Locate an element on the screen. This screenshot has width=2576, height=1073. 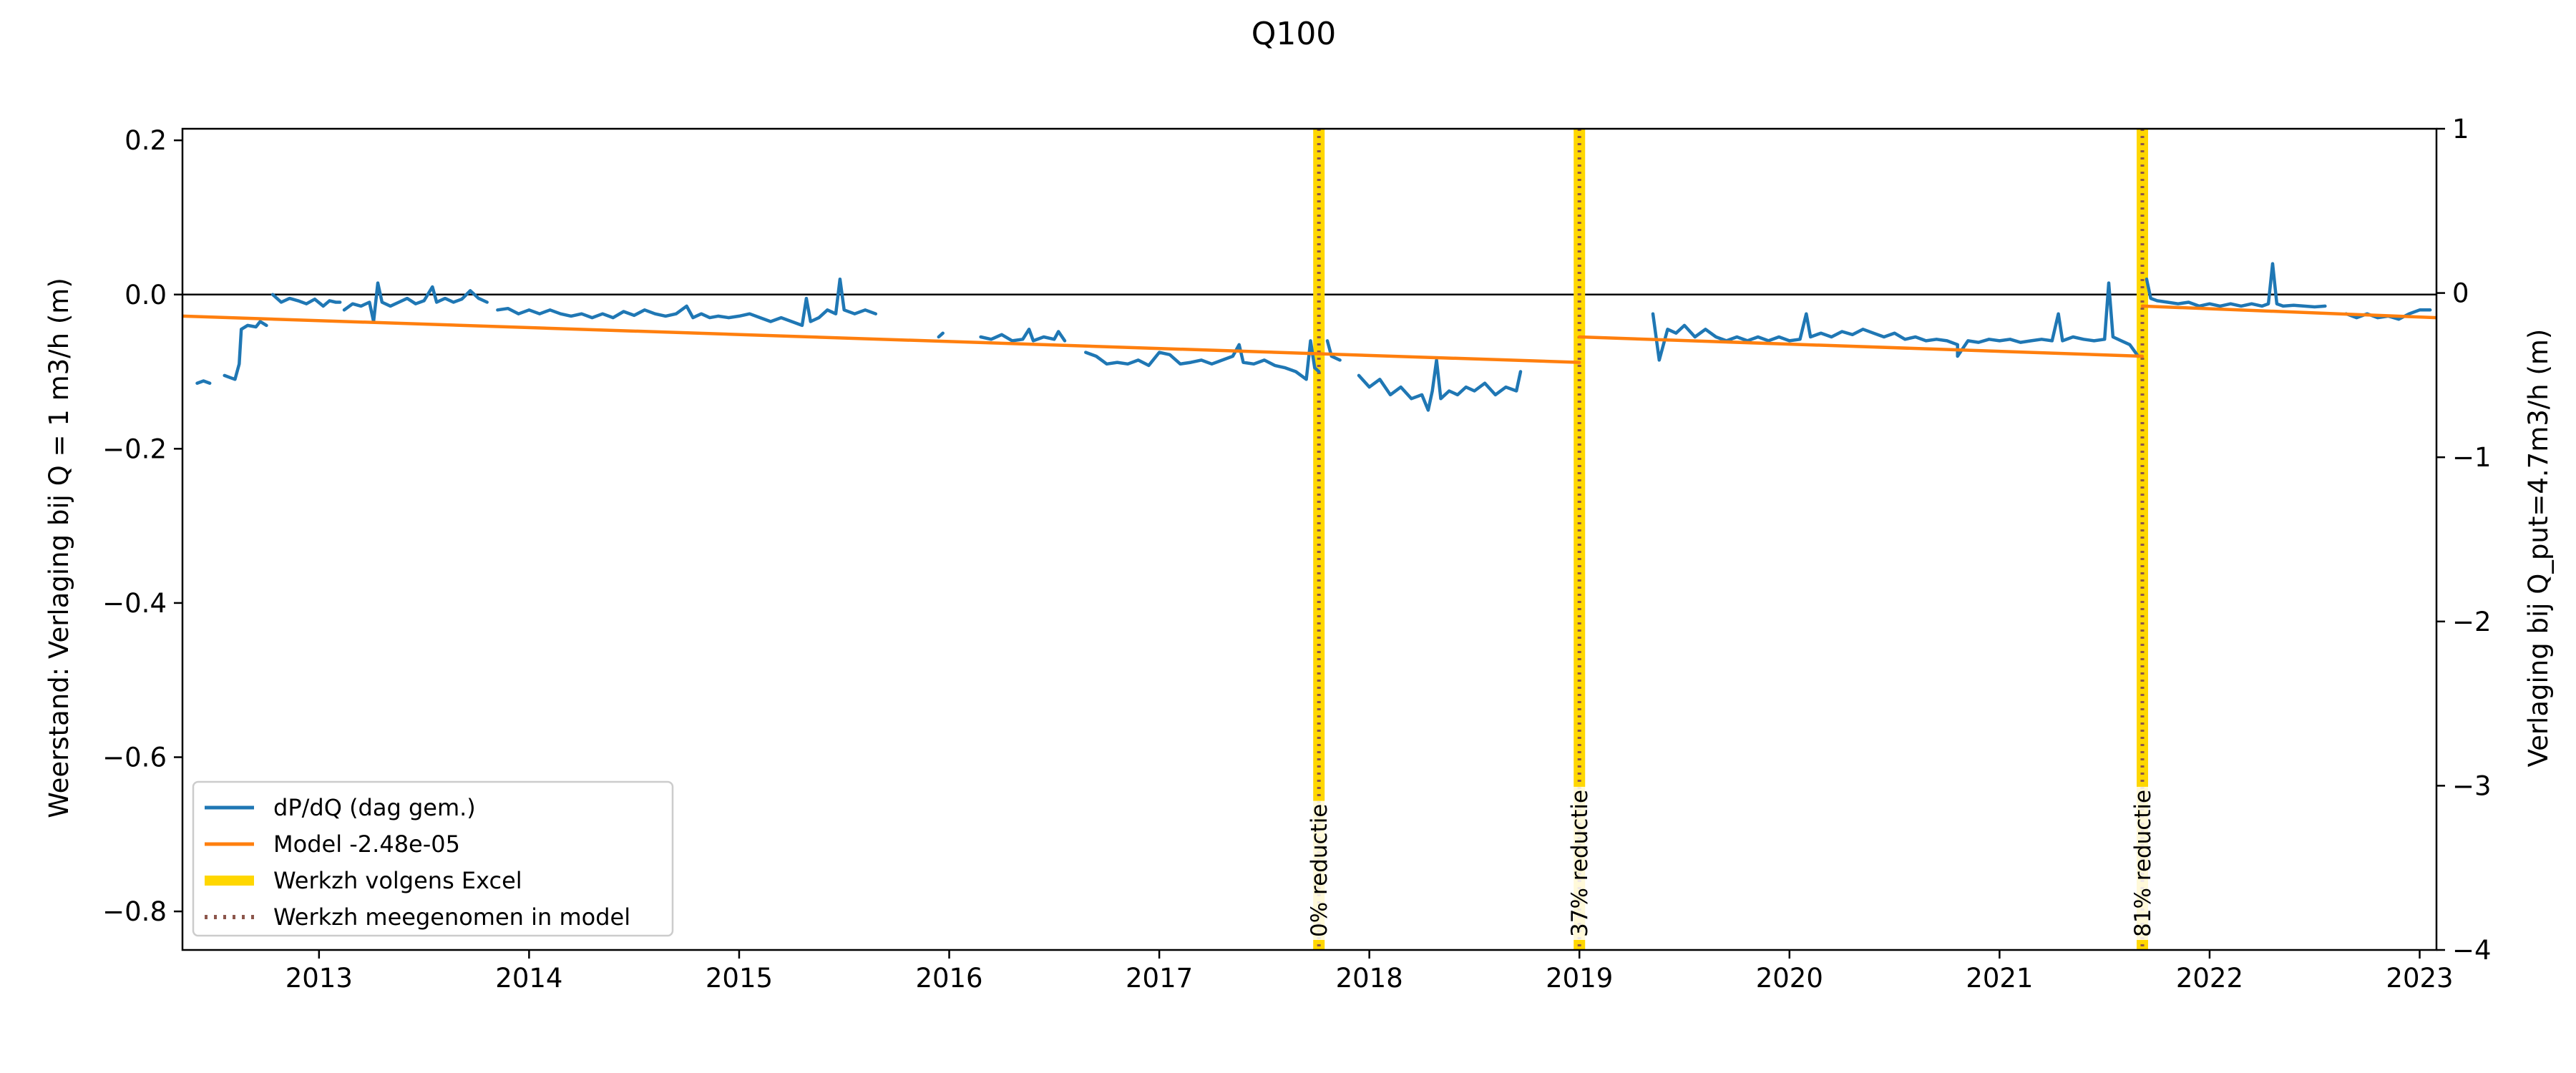
y-left-tick-label-0: 0.2 is located at coordinates (146, 140).